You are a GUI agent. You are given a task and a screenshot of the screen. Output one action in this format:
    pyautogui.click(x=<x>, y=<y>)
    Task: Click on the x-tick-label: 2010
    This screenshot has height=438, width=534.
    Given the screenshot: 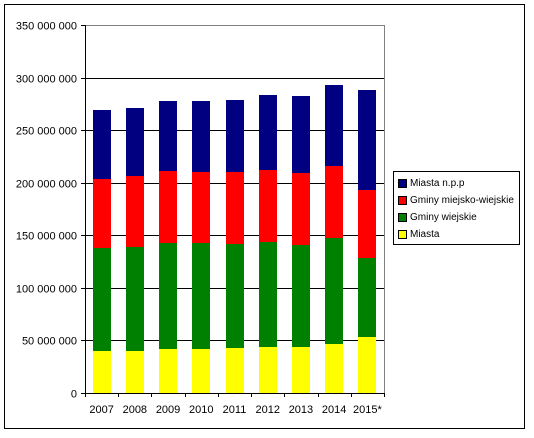 What is the action you would take?
    pyautogui.click(x=201, y=410)
    